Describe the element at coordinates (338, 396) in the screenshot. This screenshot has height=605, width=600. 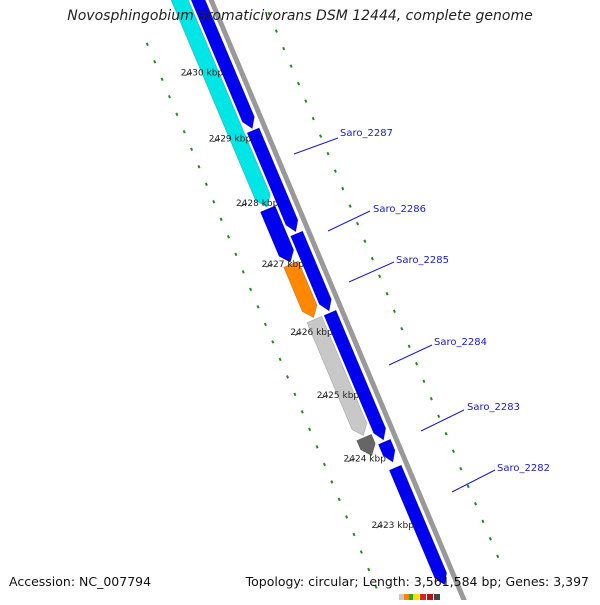
I see `tick-label: 2425 kbp` at that location.